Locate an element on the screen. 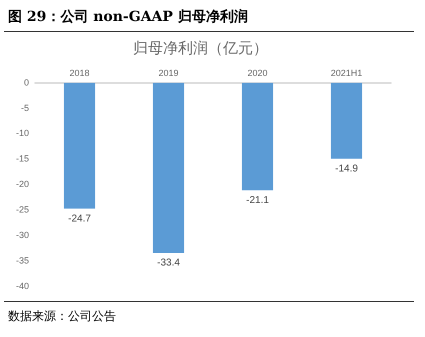 The image size is (425, 337). x-tick-label: 2018 is located at coordinates (79, 73).